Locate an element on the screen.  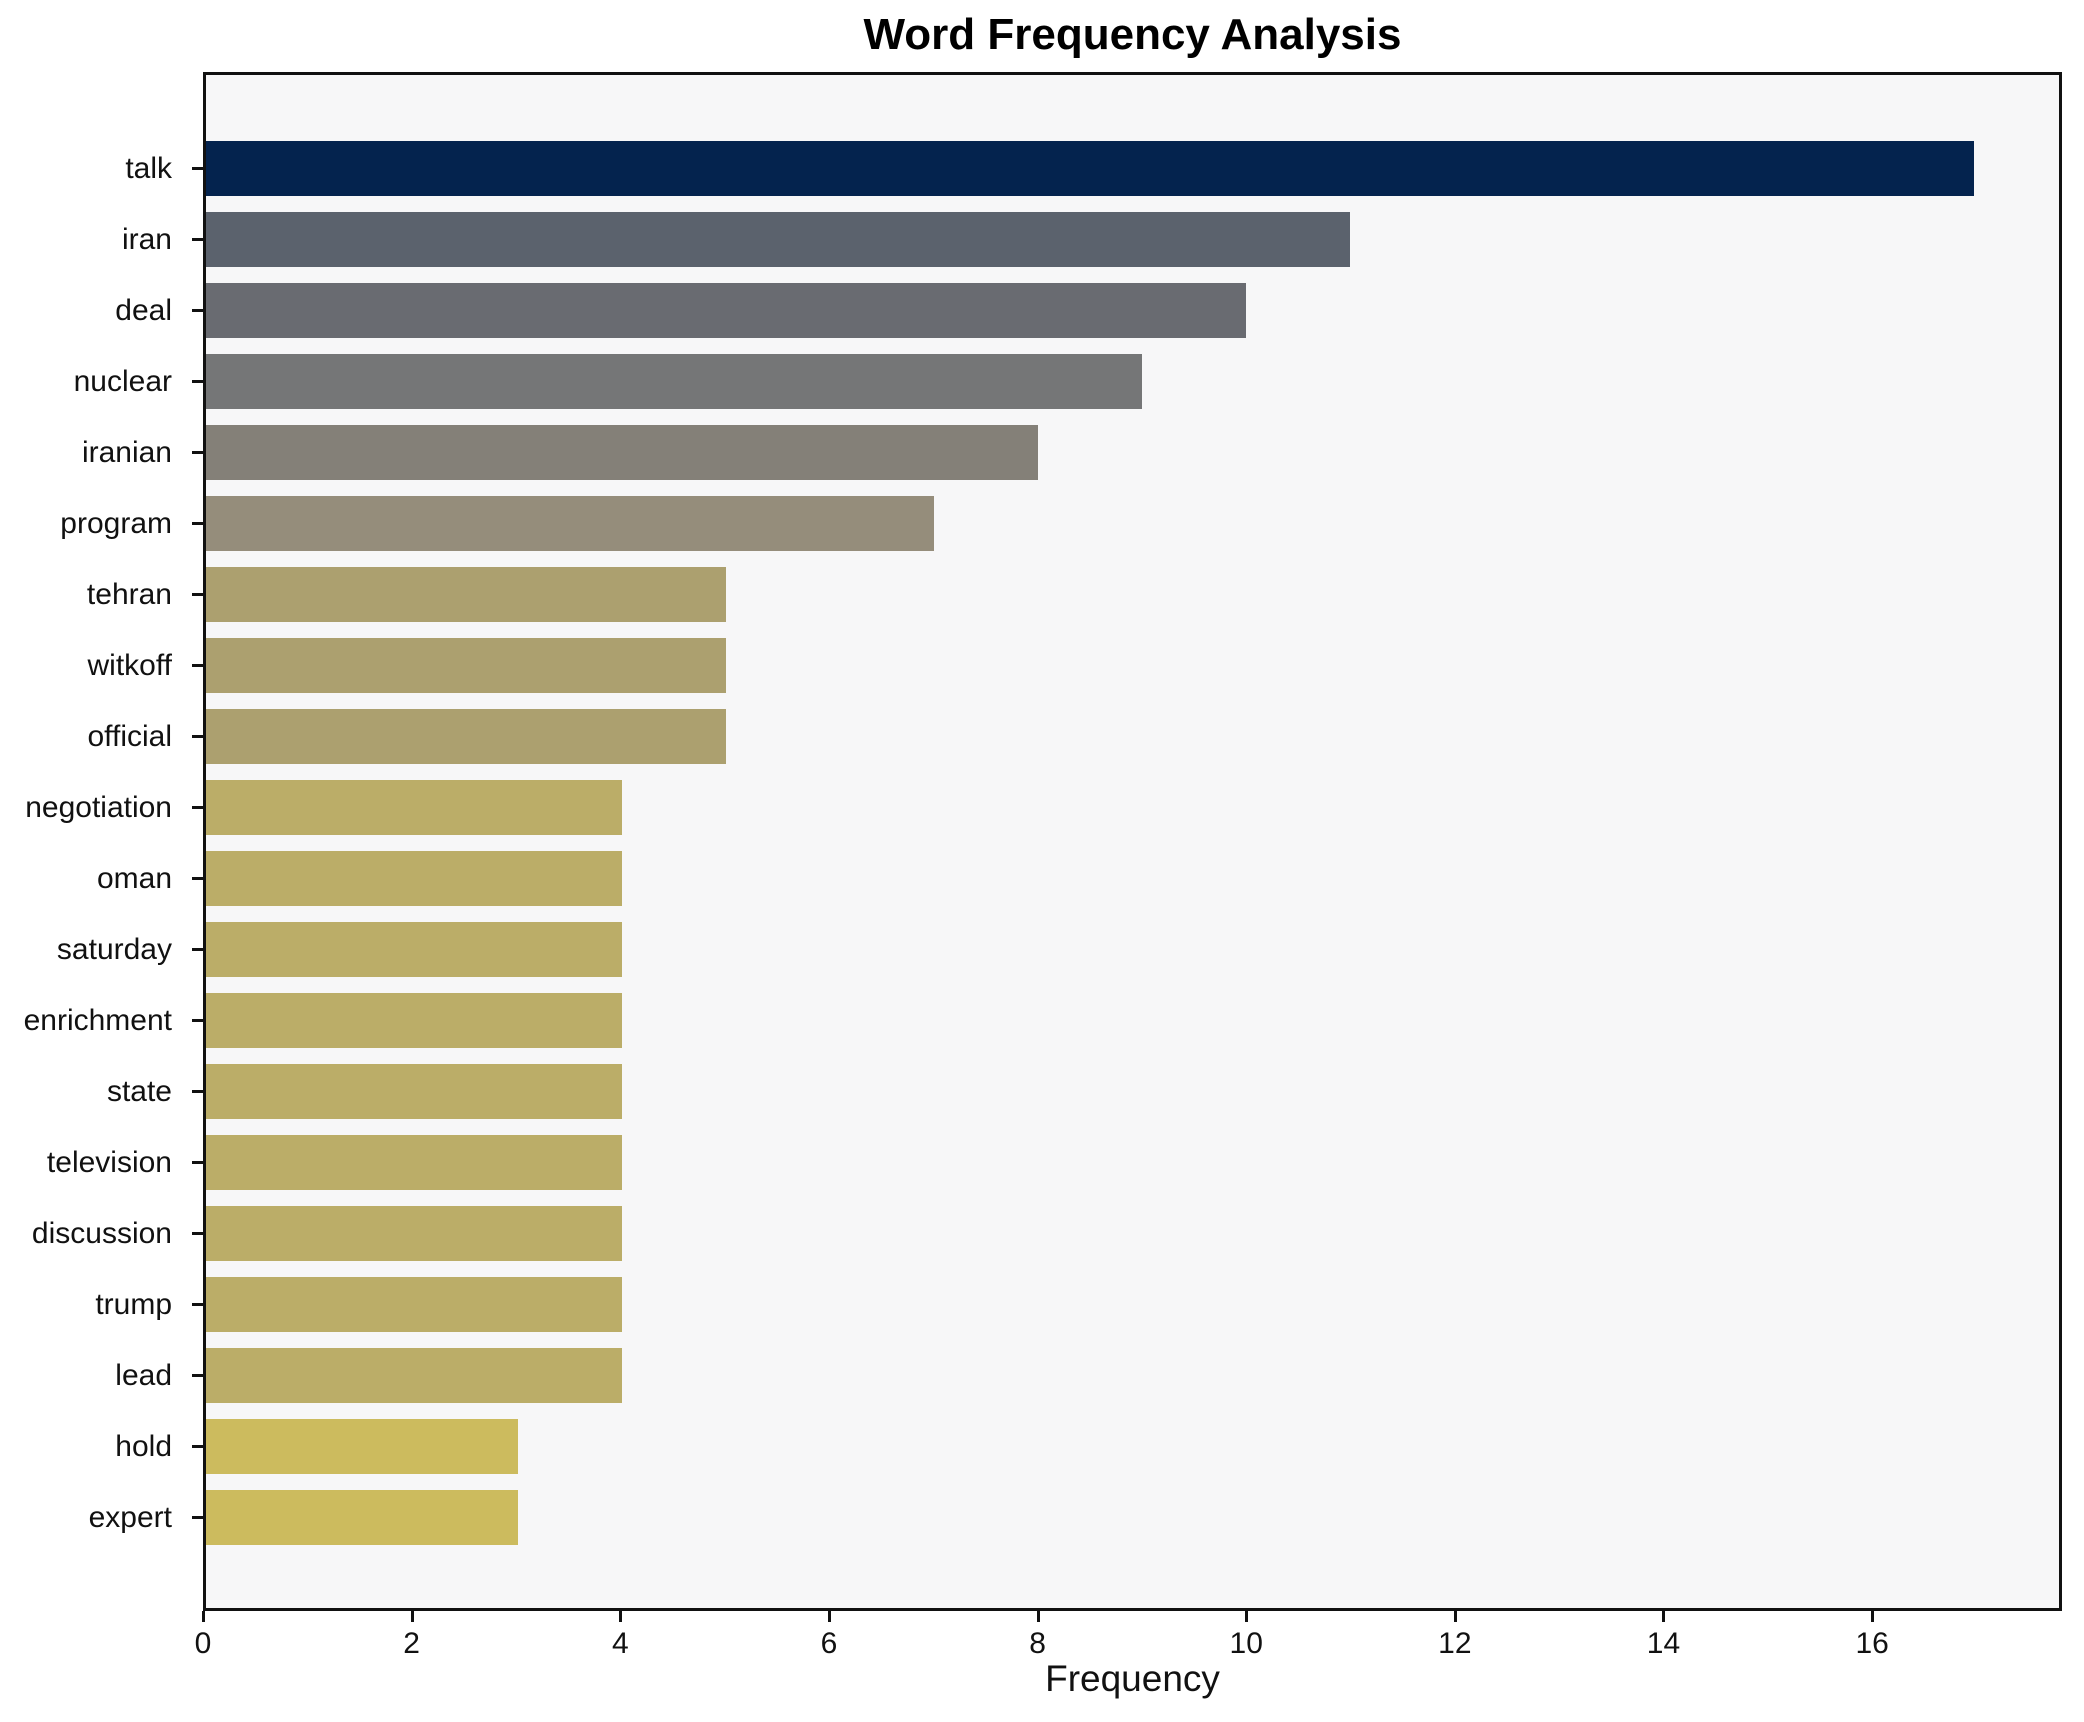
x-tick-label: 8 is located at coordinates (1037, 1643).